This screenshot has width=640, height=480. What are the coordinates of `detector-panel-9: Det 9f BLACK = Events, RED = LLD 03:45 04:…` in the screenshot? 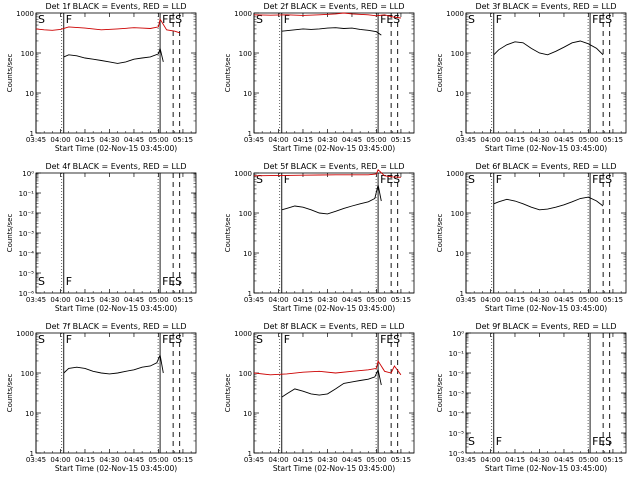 It's located at (531, 397).